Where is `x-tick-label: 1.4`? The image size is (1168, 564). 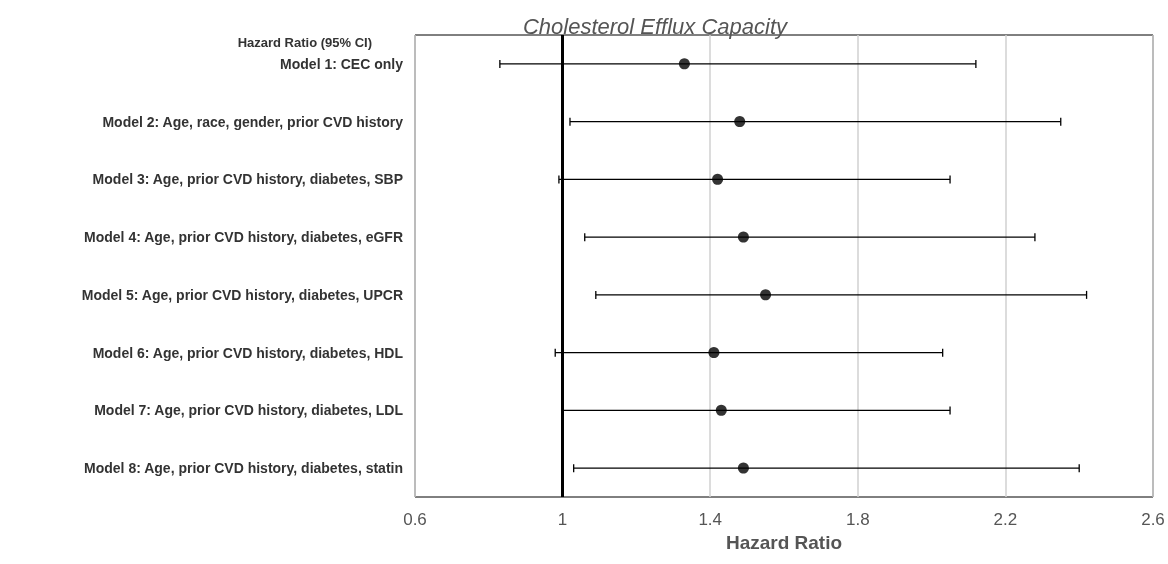
x-tick-label: 1.4 is located at coordinates (710, 519).